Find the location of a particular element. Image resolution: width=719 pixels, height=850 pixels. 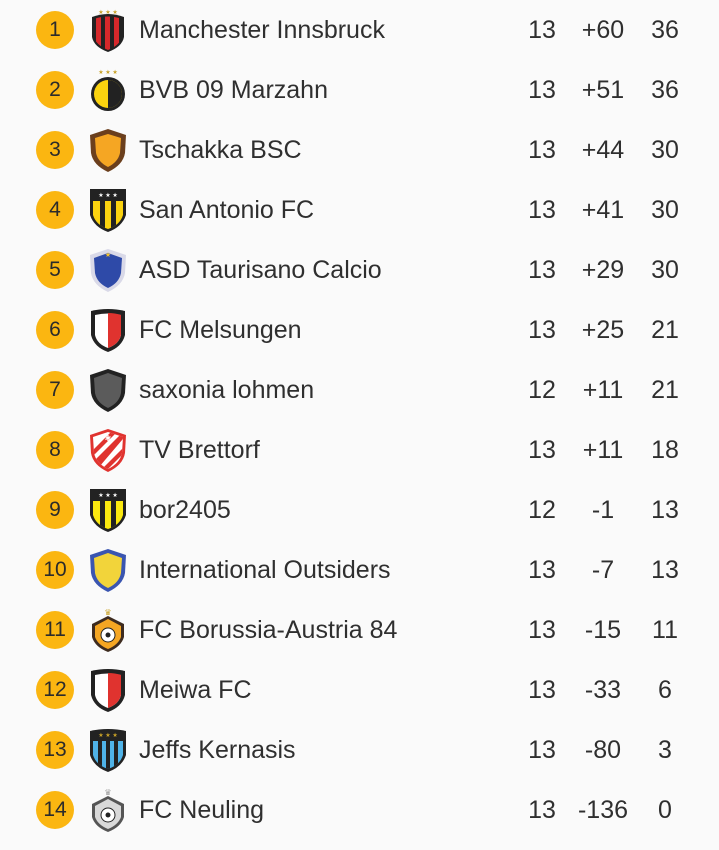

goal-difference: -1 is located at coordinates (603, 509).